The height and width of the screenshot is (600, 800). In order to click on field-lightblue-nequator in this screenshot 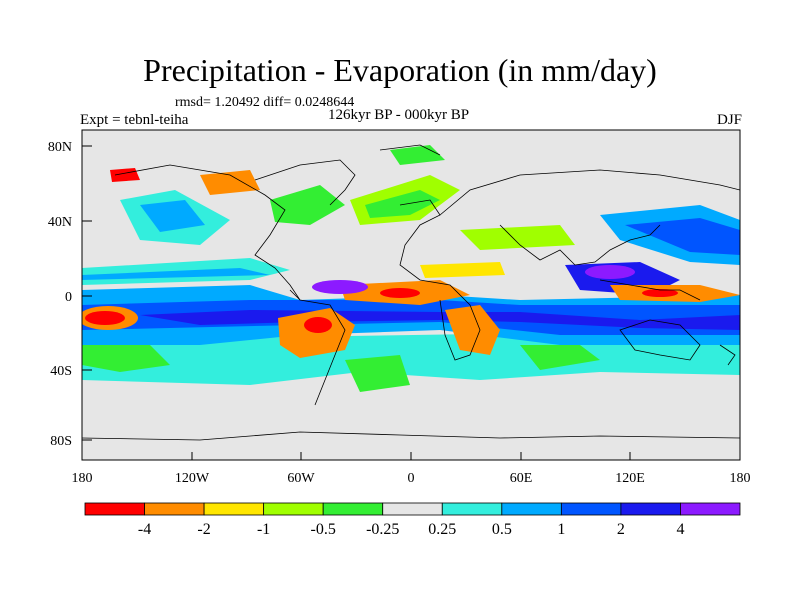, I will do `click(176, 274)`.